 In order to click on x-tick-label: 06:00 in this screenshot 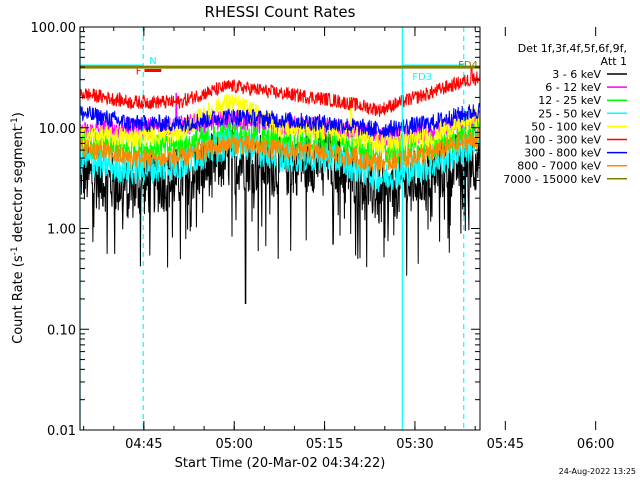, I will do `click(595, 444)`.